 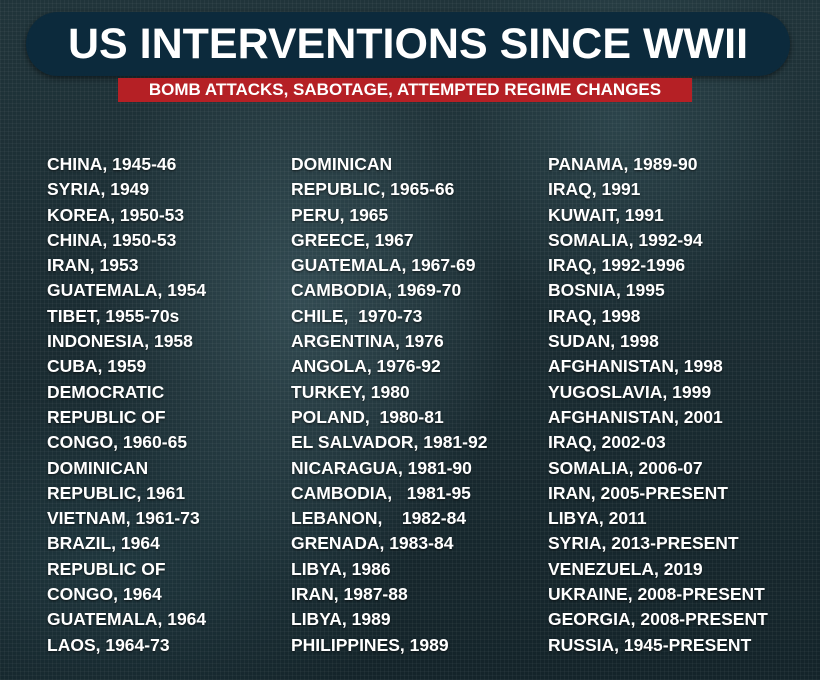 What do you see at coordinates (123, 518) in the screenshot?
I see `list-item: VIETNAM, 1961-73` at bounding box center [123, 518].